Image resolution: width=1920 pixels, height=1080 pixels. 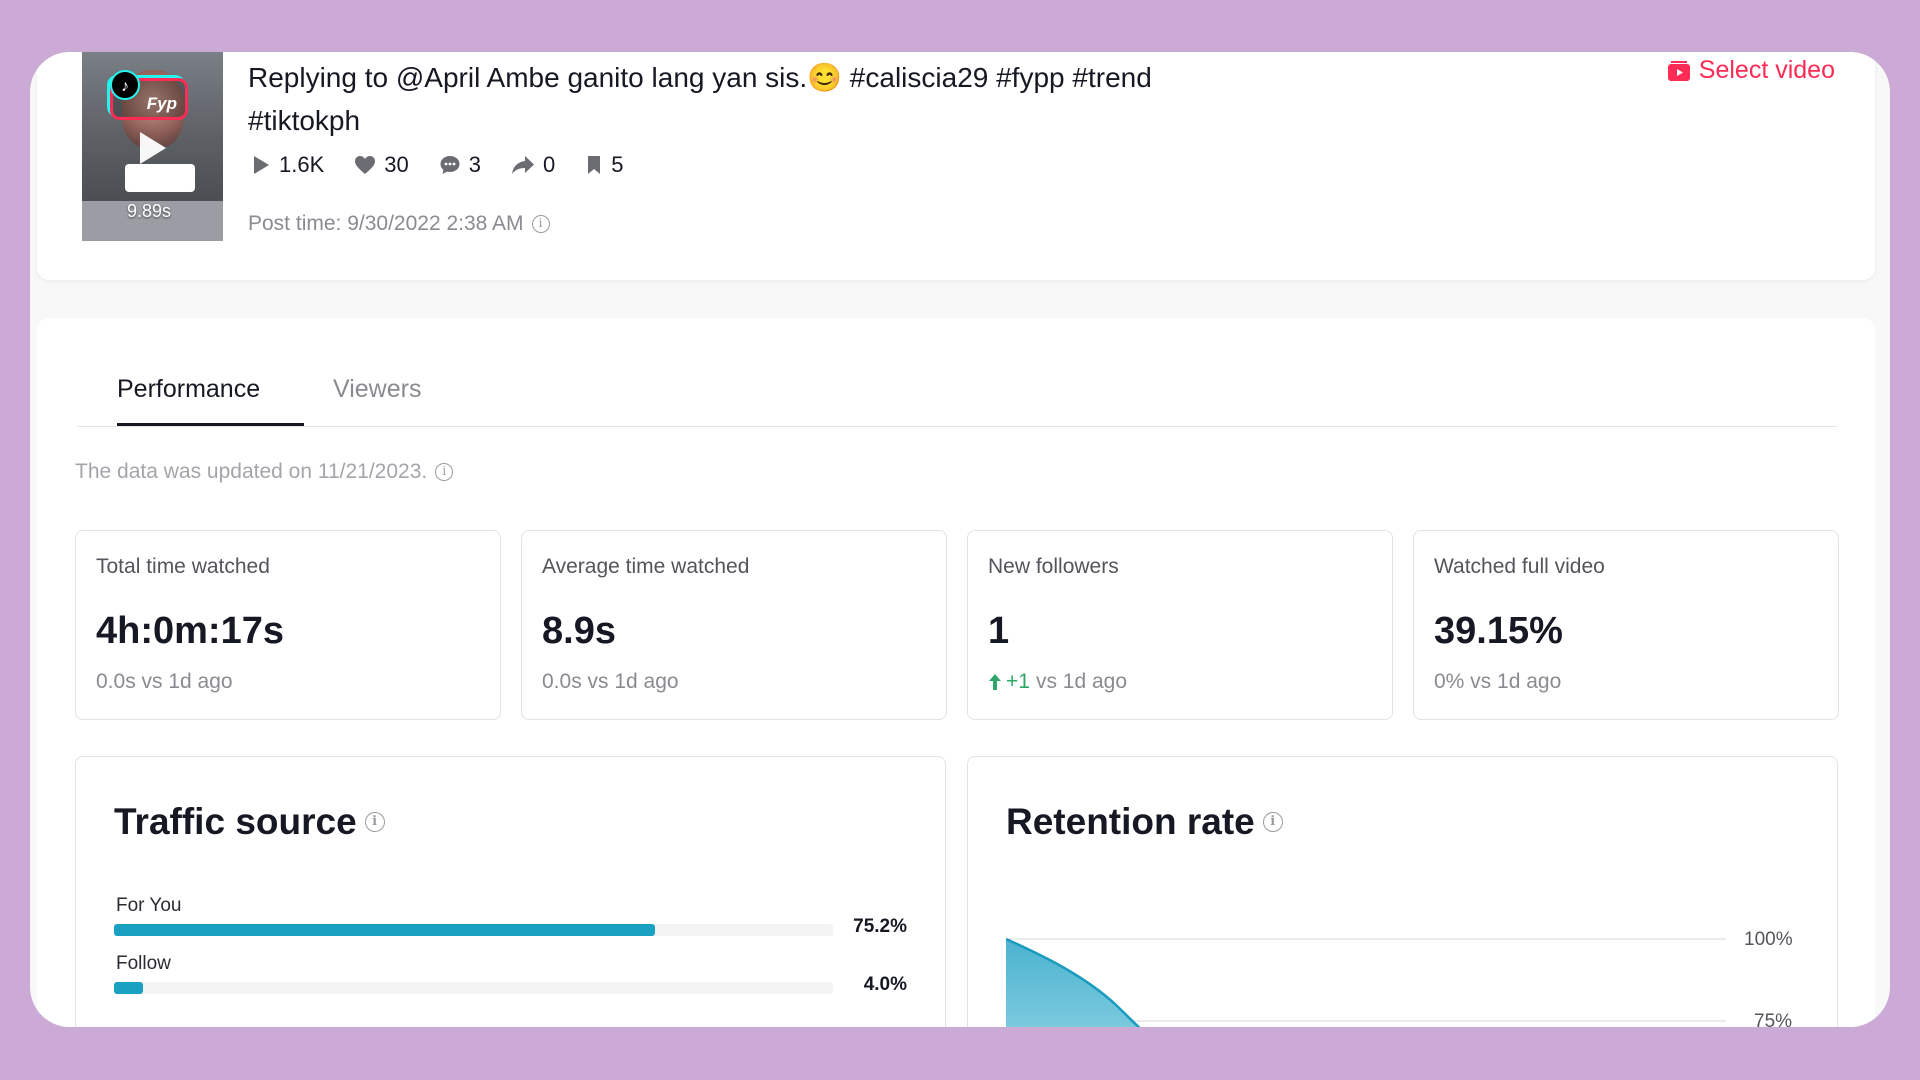 What do you see at coordinates (149, 905) in the screenshot?
I see `traffic-row-label: For You` at bounding box center [149, 905].